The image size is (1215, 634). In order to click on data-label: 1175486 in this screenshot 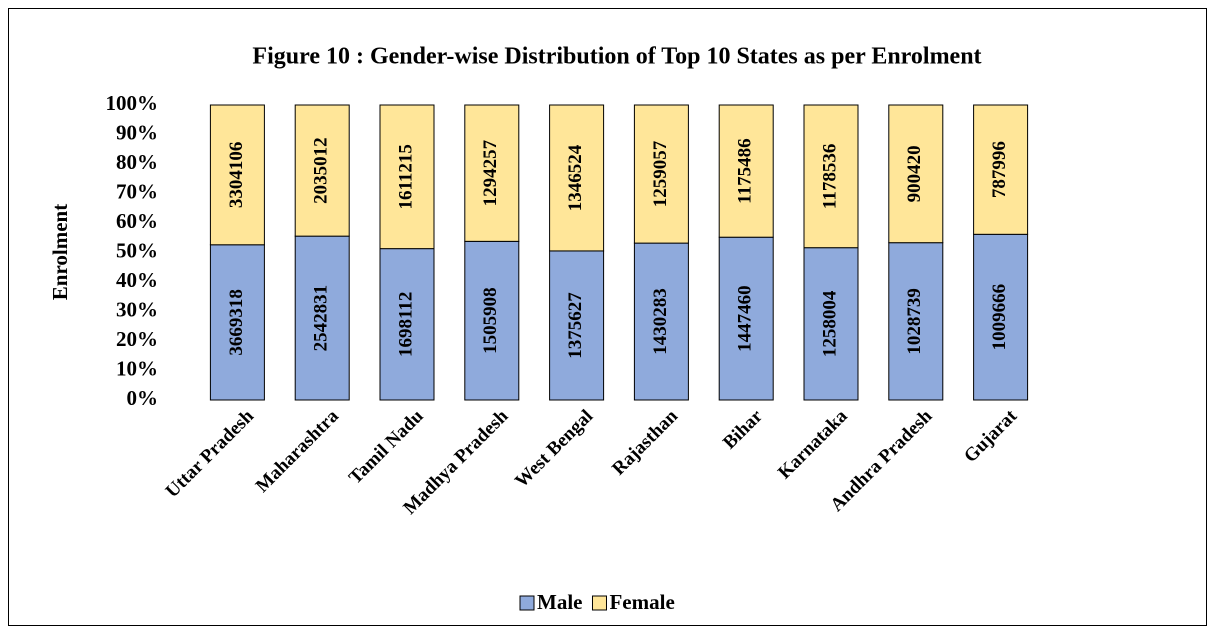, I will do `click(745, 170)`.